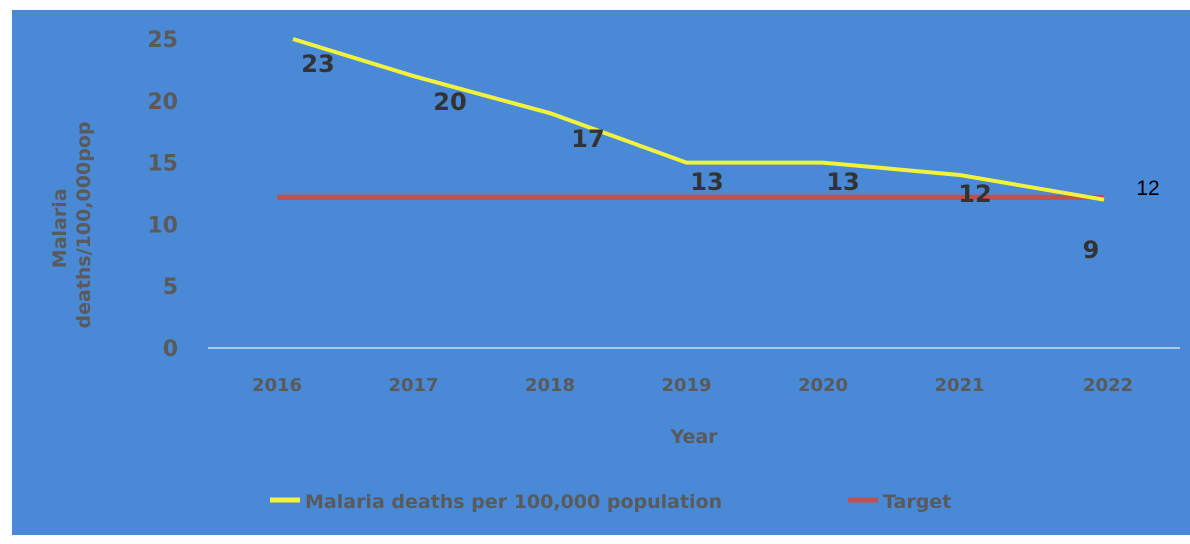 This screenshot has height=544, width=1190. What do you see at coordinates (162, 102) in the screenshot?
I see `y-tick-label: 20` at bounding box center [162, 102].